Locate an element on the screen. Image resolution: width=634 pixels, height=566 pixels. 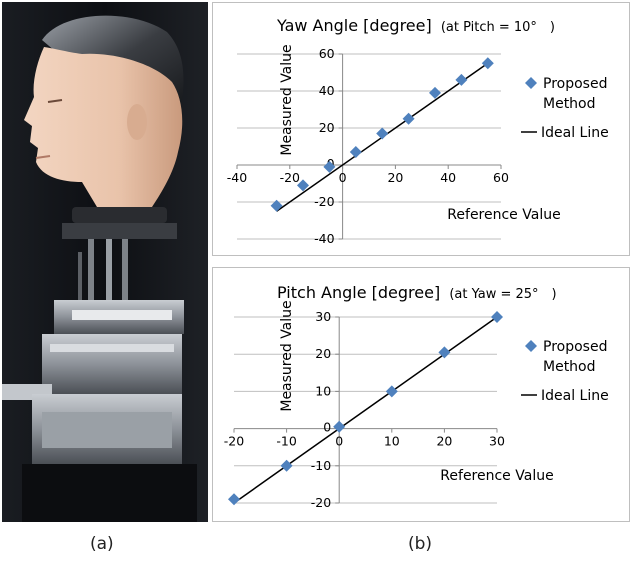
caption-a: (a) is located at coordinates (102, 544).